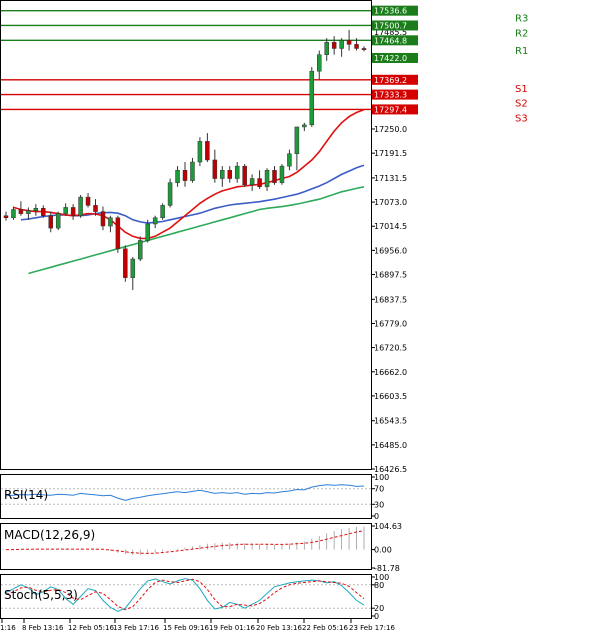 The width and height of the screenshot is (600, 634). I want to click on stoch-tick-label: 80, so click(379, 585).